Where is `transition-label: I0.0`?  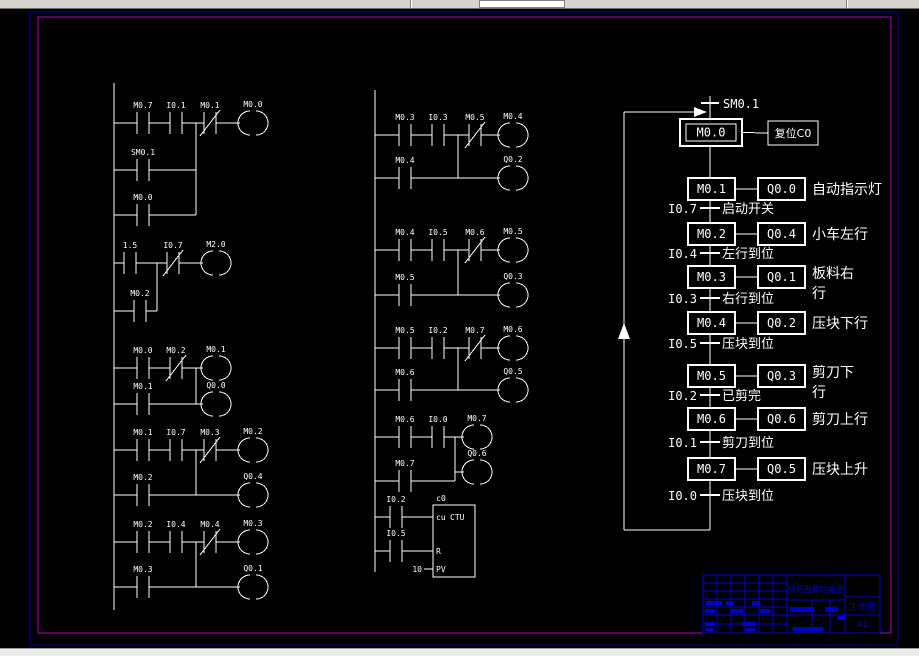 transition-label: I0.0 is located at coordinates (682, 496).